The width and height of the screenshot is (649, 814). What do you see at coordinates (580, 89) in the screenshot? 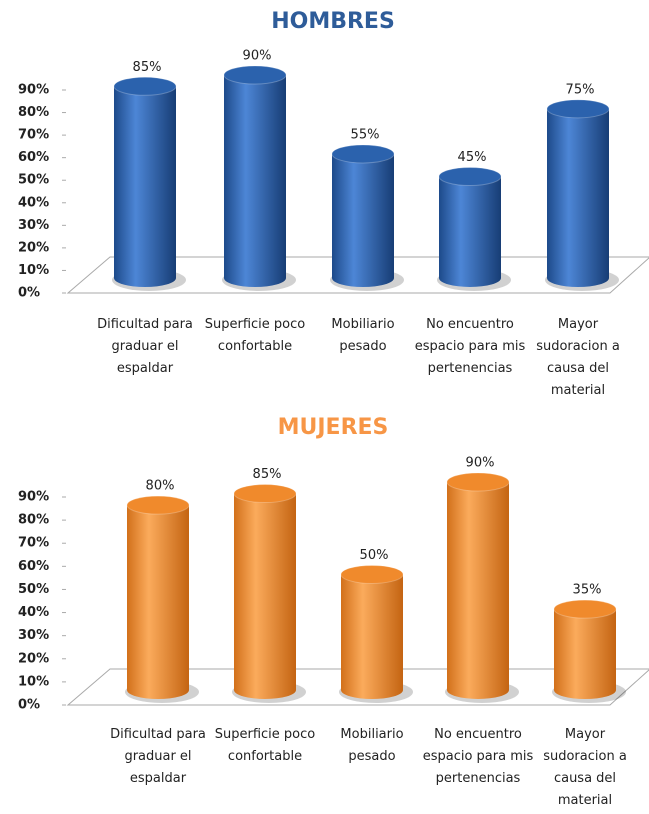
I see `value-label: 75%` at bounding box center [580, 89].